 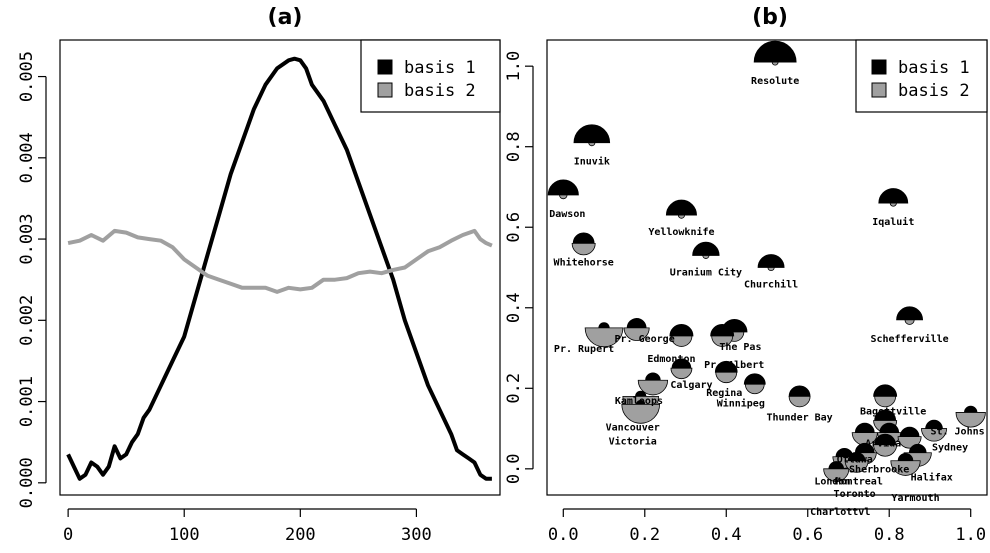 What do you see at coordinates (726, 535) in the screenshot?
I see `panel-b-x-tick-label: 0.4` at bounding box center [726, 535].